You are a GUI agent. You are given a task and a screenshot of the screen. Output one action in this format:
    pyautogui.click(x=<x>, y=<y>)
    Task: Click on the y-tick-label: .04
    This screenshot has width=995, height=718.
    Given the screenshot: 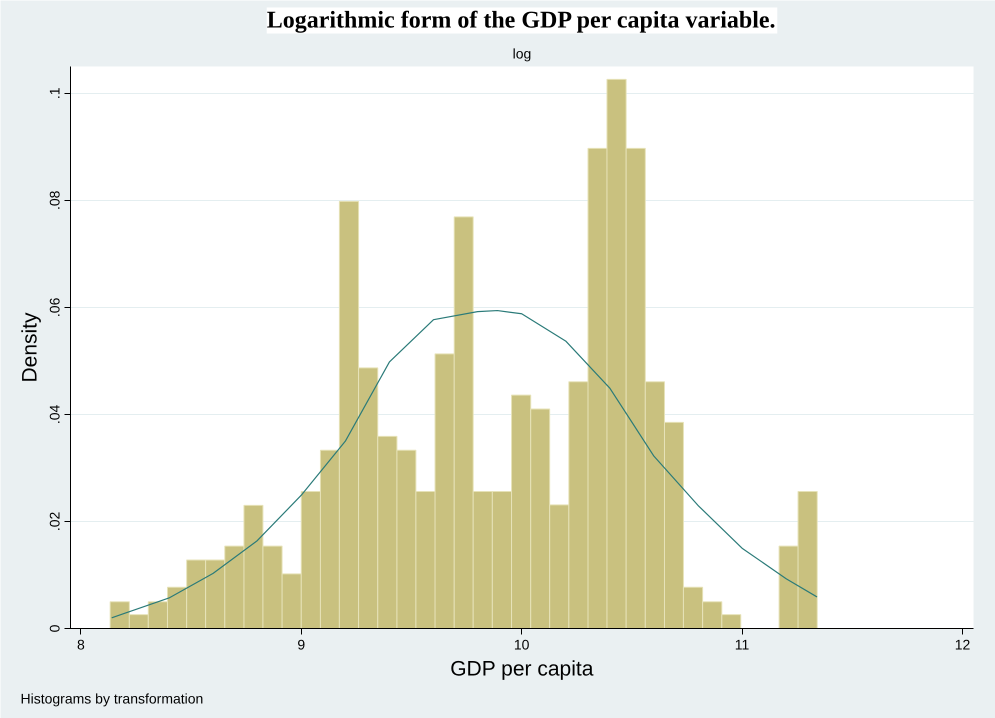 What is the action you would take?
    pyautogui.click(x=54, y=414)
    